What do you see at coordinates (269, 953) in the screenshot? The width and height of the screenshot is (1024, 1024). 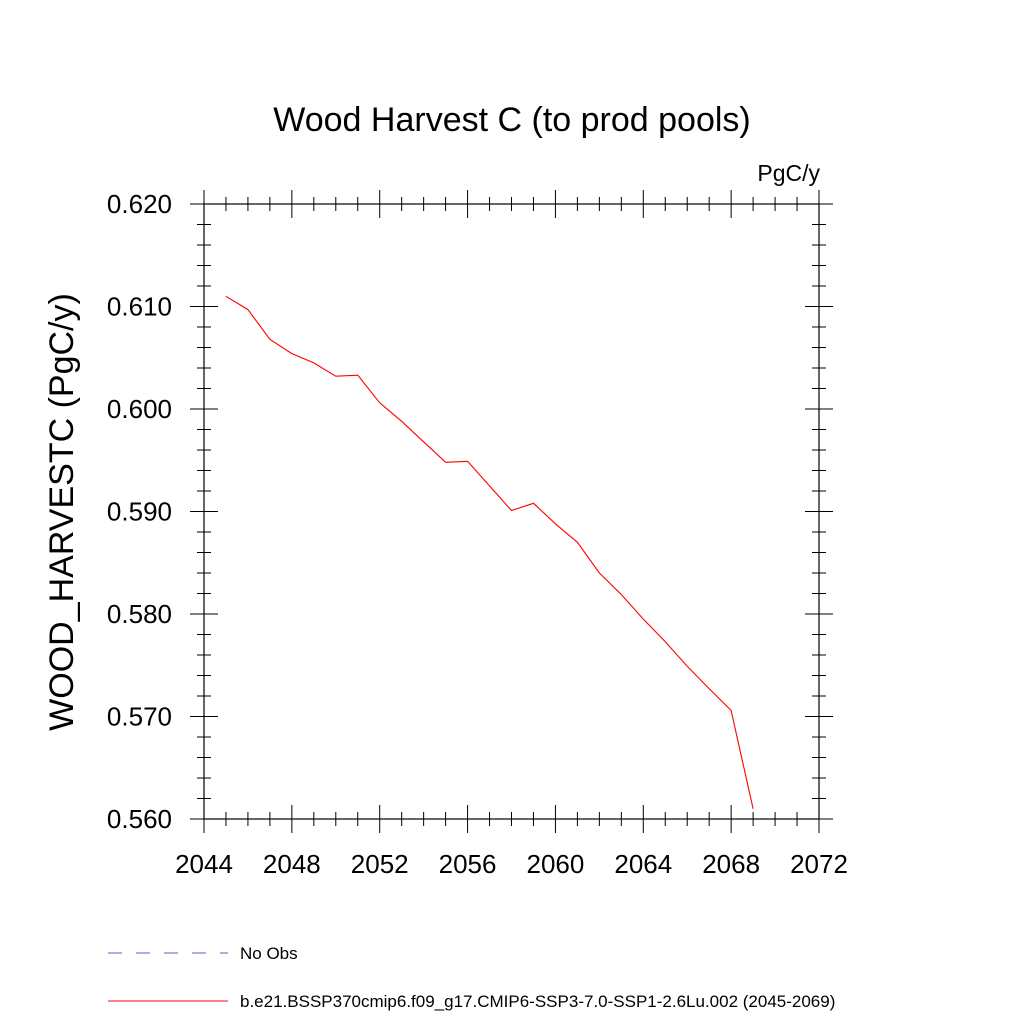 I see `legend-label-no-obs: No Obs` at bounding box center [269, 953].